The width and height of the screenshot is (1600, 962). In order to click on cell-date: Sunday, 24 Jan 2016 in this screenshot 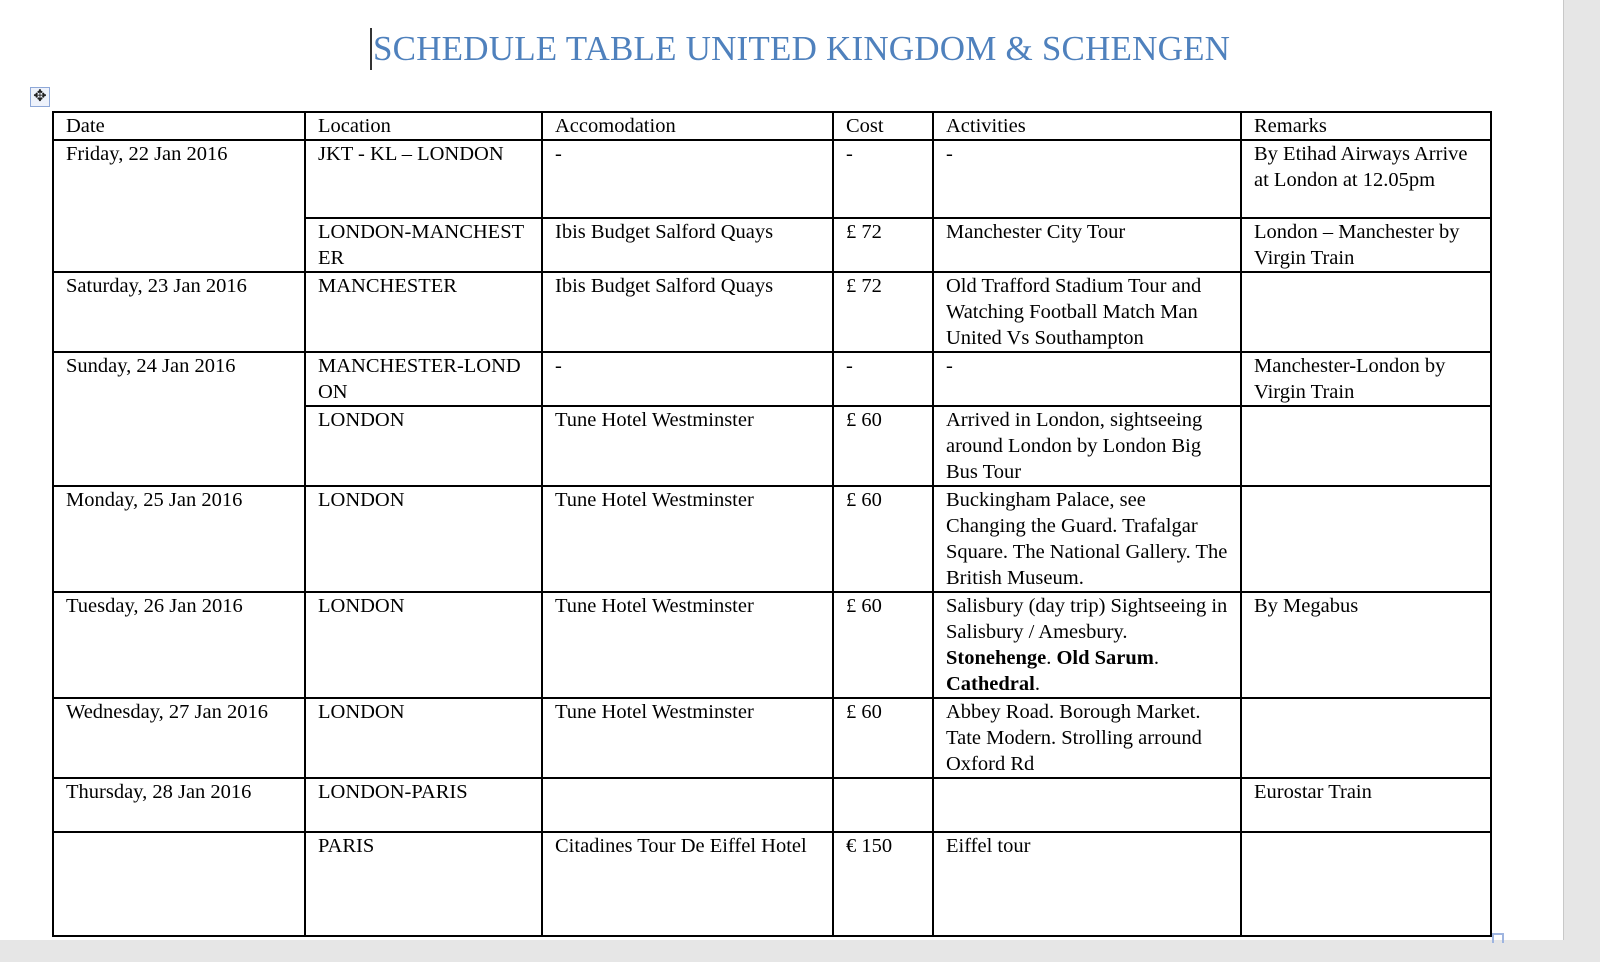, I will do `click(179, 419)`.